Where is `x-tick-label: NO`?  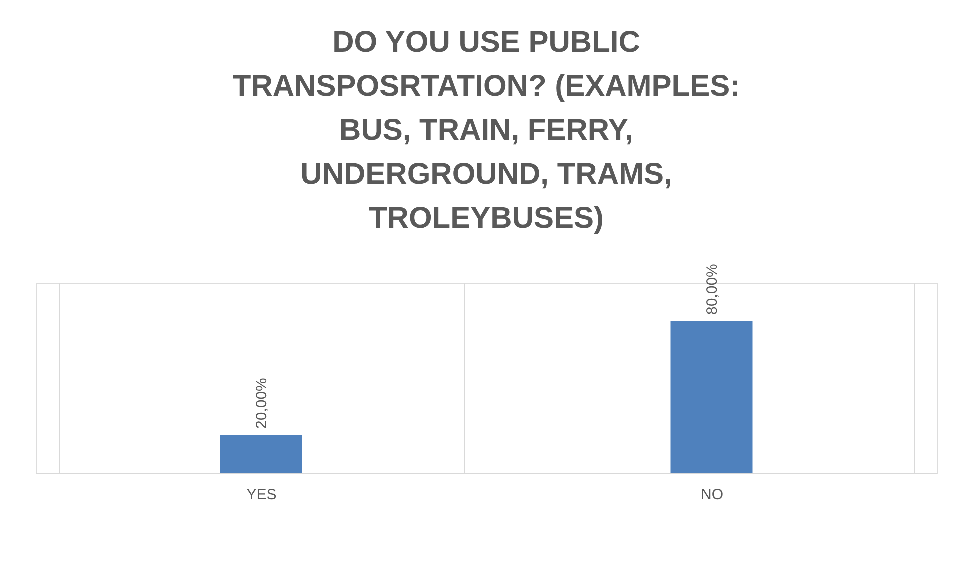
x-tick-label: NO is located at coordinates (712, 495).